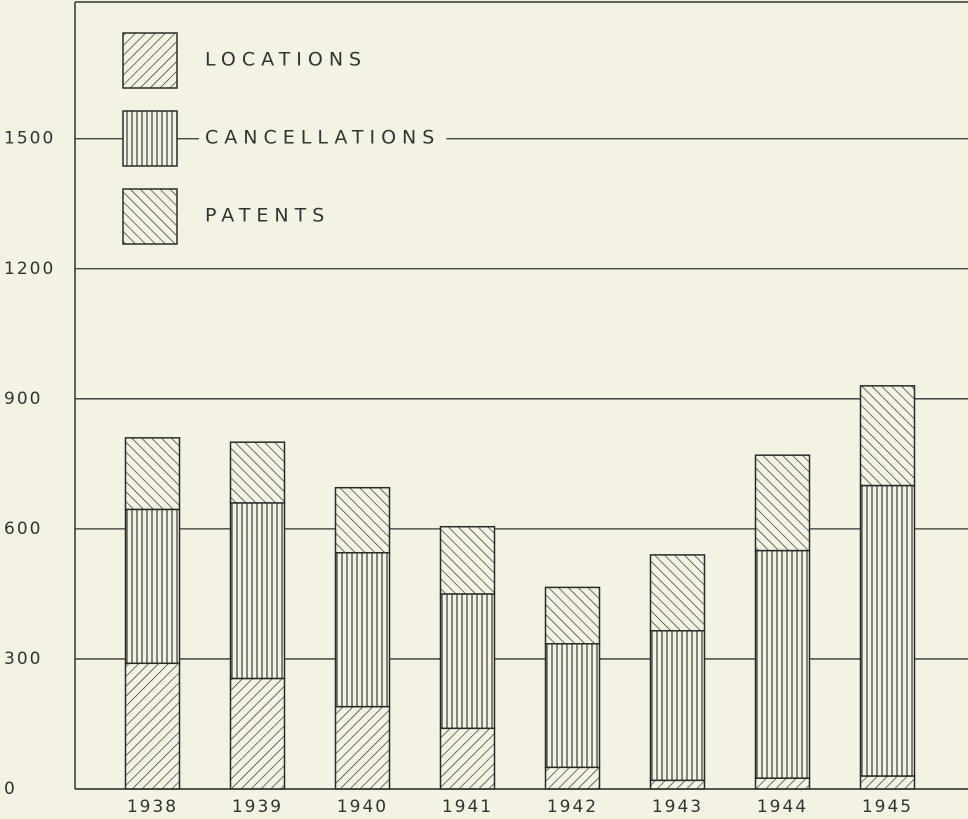 This screenshot has height=819, width=968. Describe the element at coordinates (257, 807) in the screenshot. I see `x-tick-label: 1939` at that location.